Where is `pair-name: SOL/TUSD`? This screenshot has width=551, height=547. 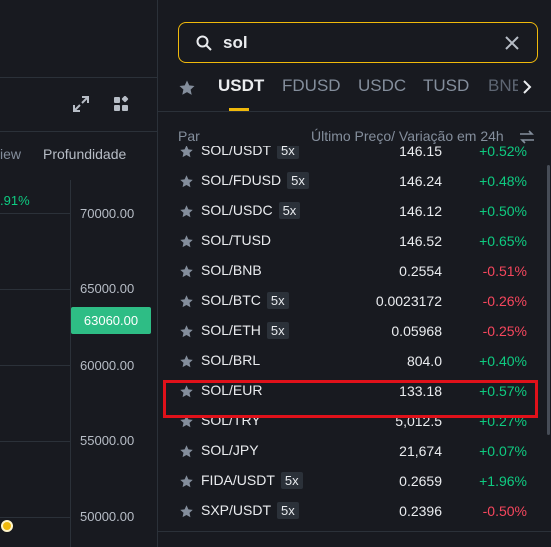
pair-name: SOL/TUSD is located at coordinates (236, 240).